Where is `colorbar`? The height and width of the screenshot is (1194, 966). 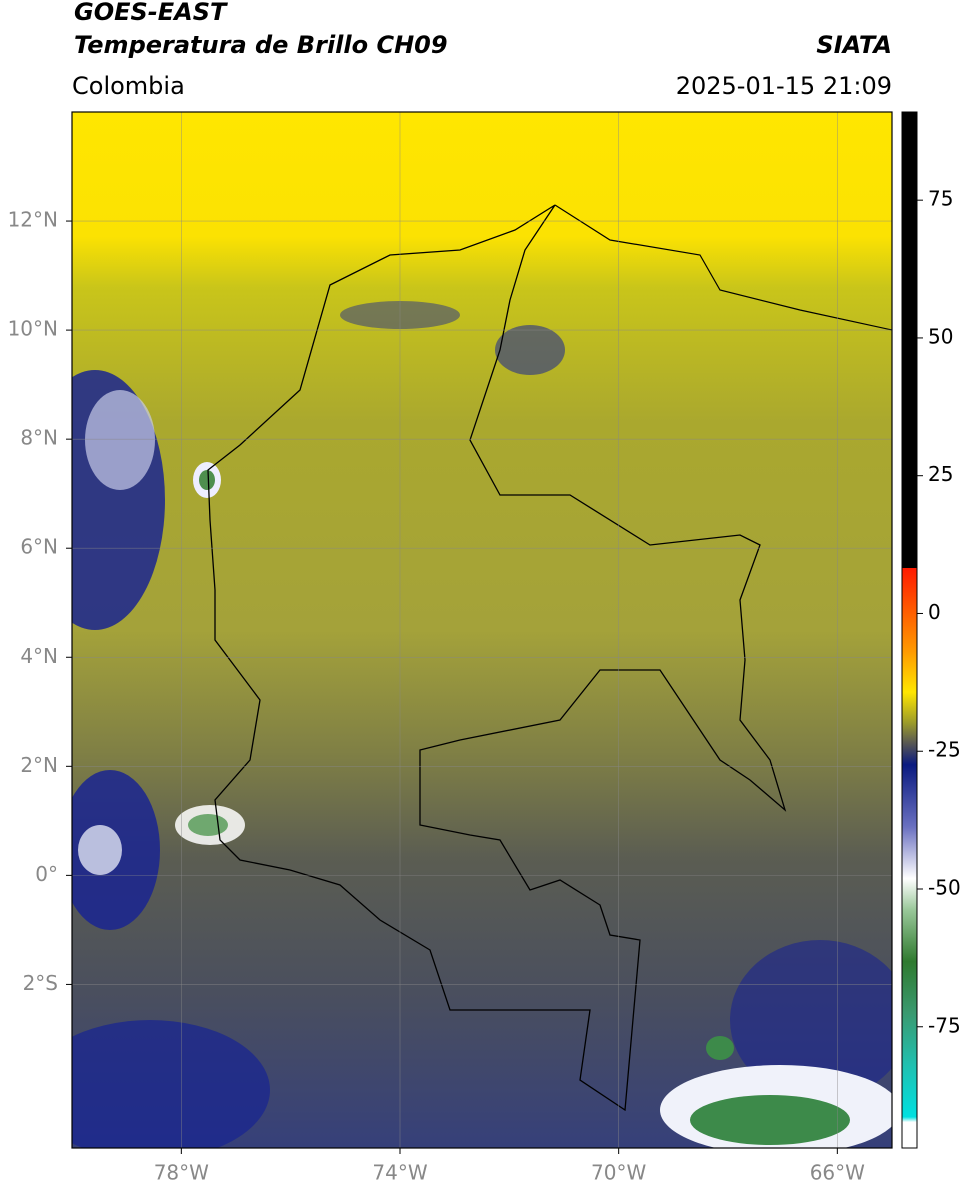 colorbar is located at coordinates (909, 630).